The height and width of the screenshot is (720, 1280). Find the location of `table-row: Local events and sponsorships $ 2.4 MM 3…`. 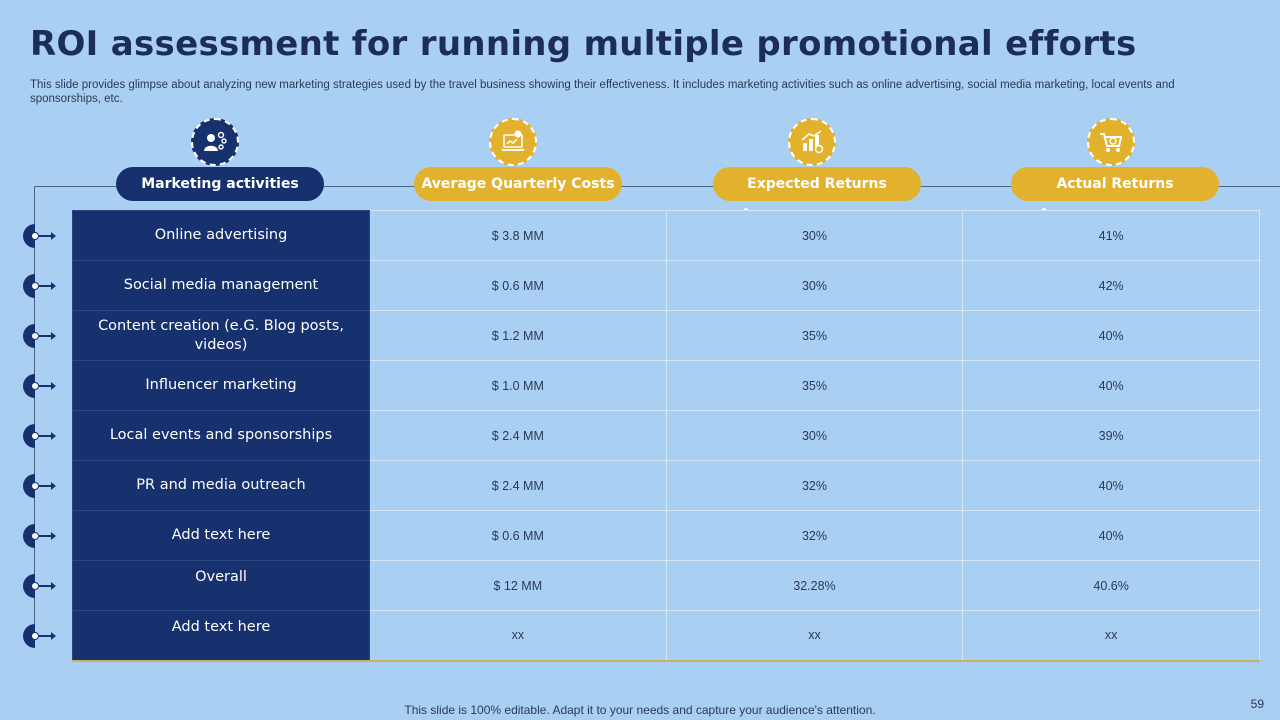

table-row: Local events and sponsorships $ 2.4 MM 3… is located at coordinates (666, 435).